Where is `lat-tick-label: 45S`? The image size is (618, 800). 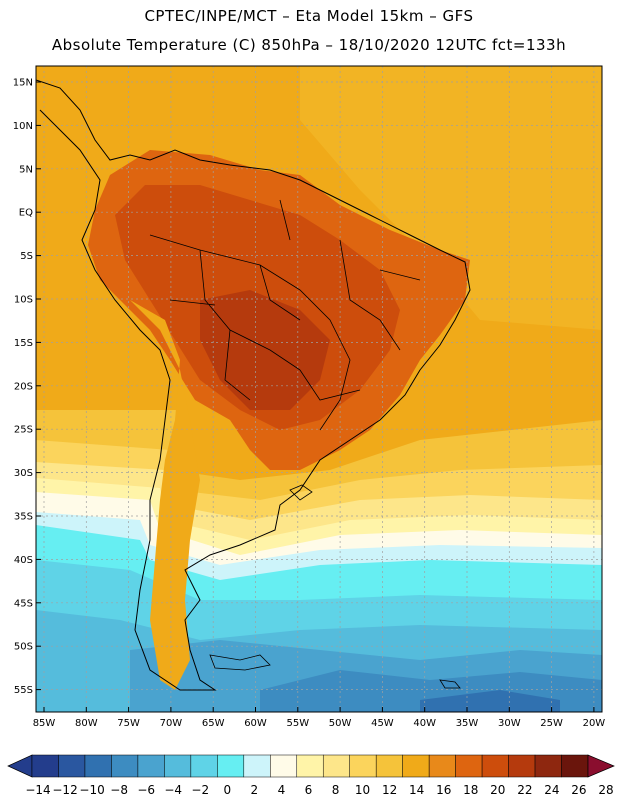 lat-tick-label: 45S is located at coordinates (23, 603).